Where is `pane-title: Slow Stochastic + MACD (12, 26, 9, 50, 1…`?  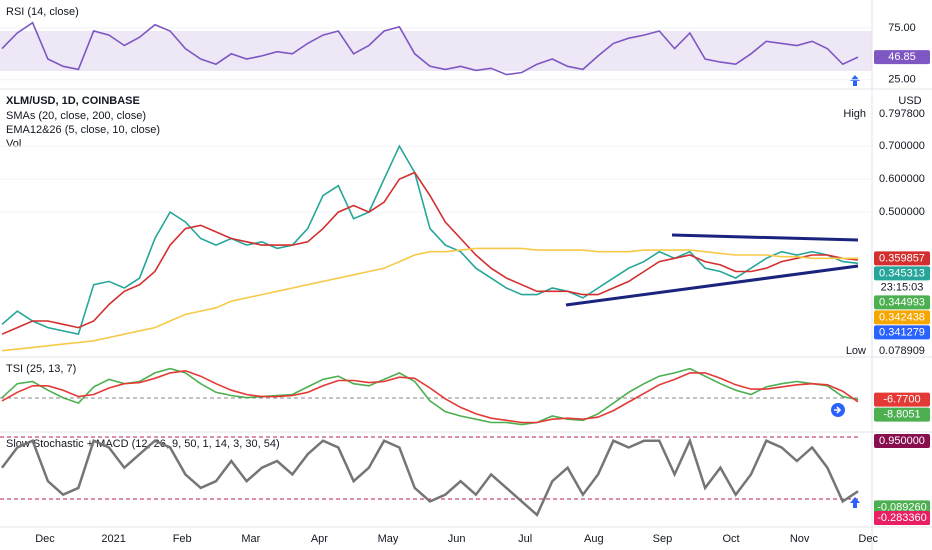
pane-title: Slow Stochastic + MACD (12, 26, 9, 50, 1… is located at coordinates (143, 444).